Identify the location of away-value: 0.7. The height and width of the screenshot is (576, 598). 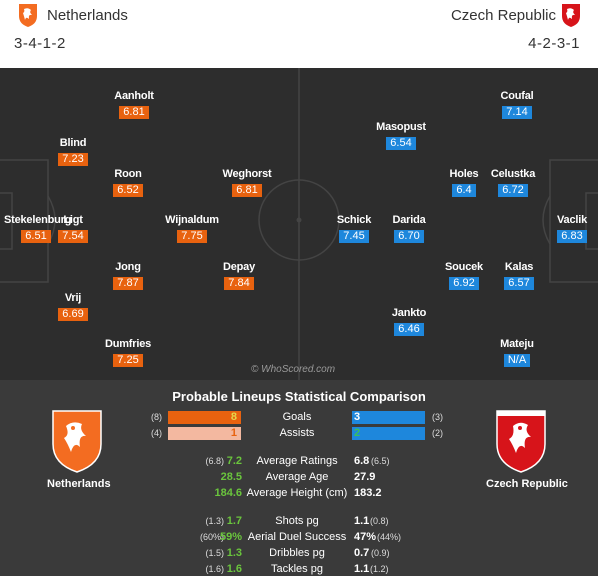
(362, 553).